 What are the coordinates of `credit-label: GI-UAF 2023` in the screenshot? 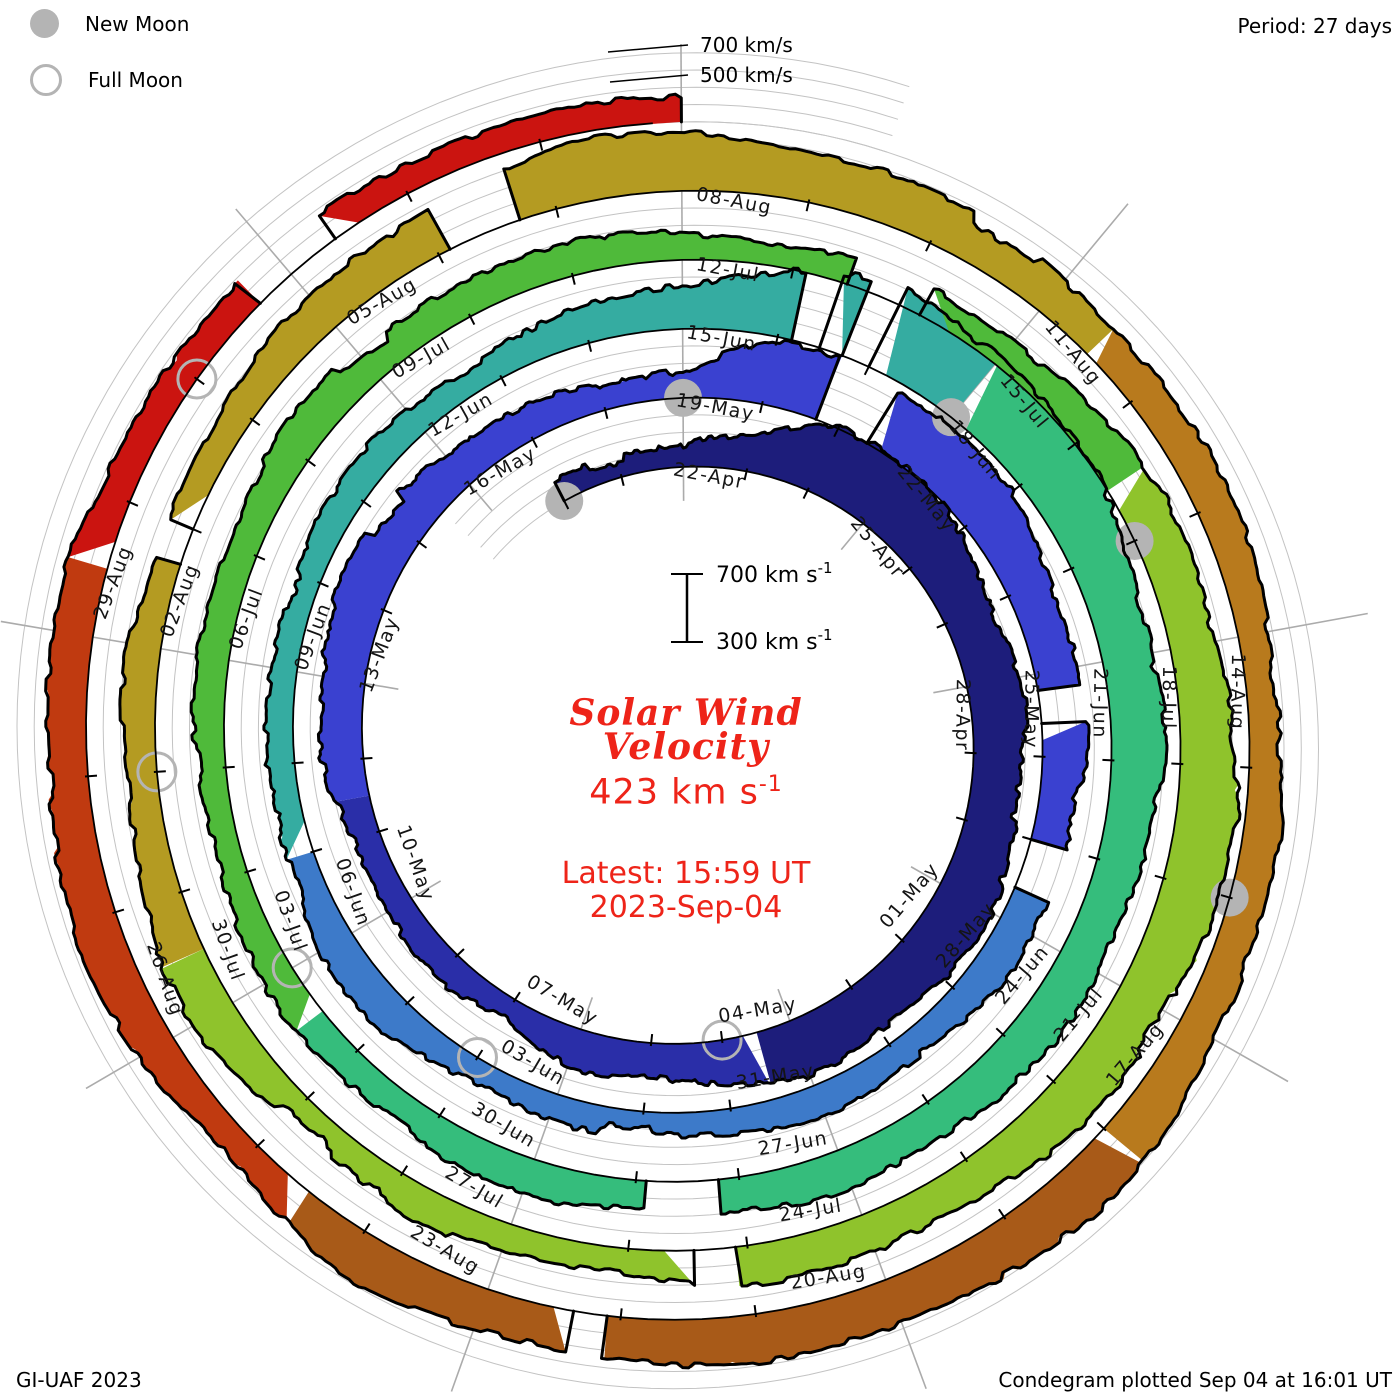 It's located at (79, 1380).